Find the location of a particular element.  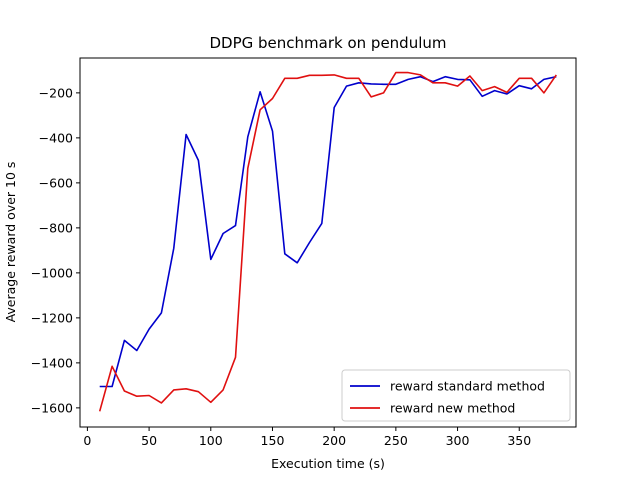

y-tick-label: −200 is located at coordinates (56, 92).